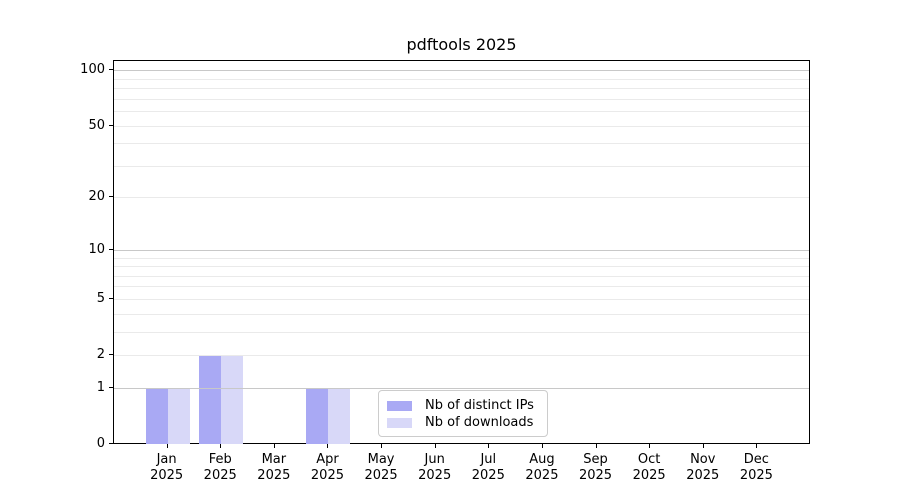  I want to click on y-tick-label-100: 100, so click(92, 70).